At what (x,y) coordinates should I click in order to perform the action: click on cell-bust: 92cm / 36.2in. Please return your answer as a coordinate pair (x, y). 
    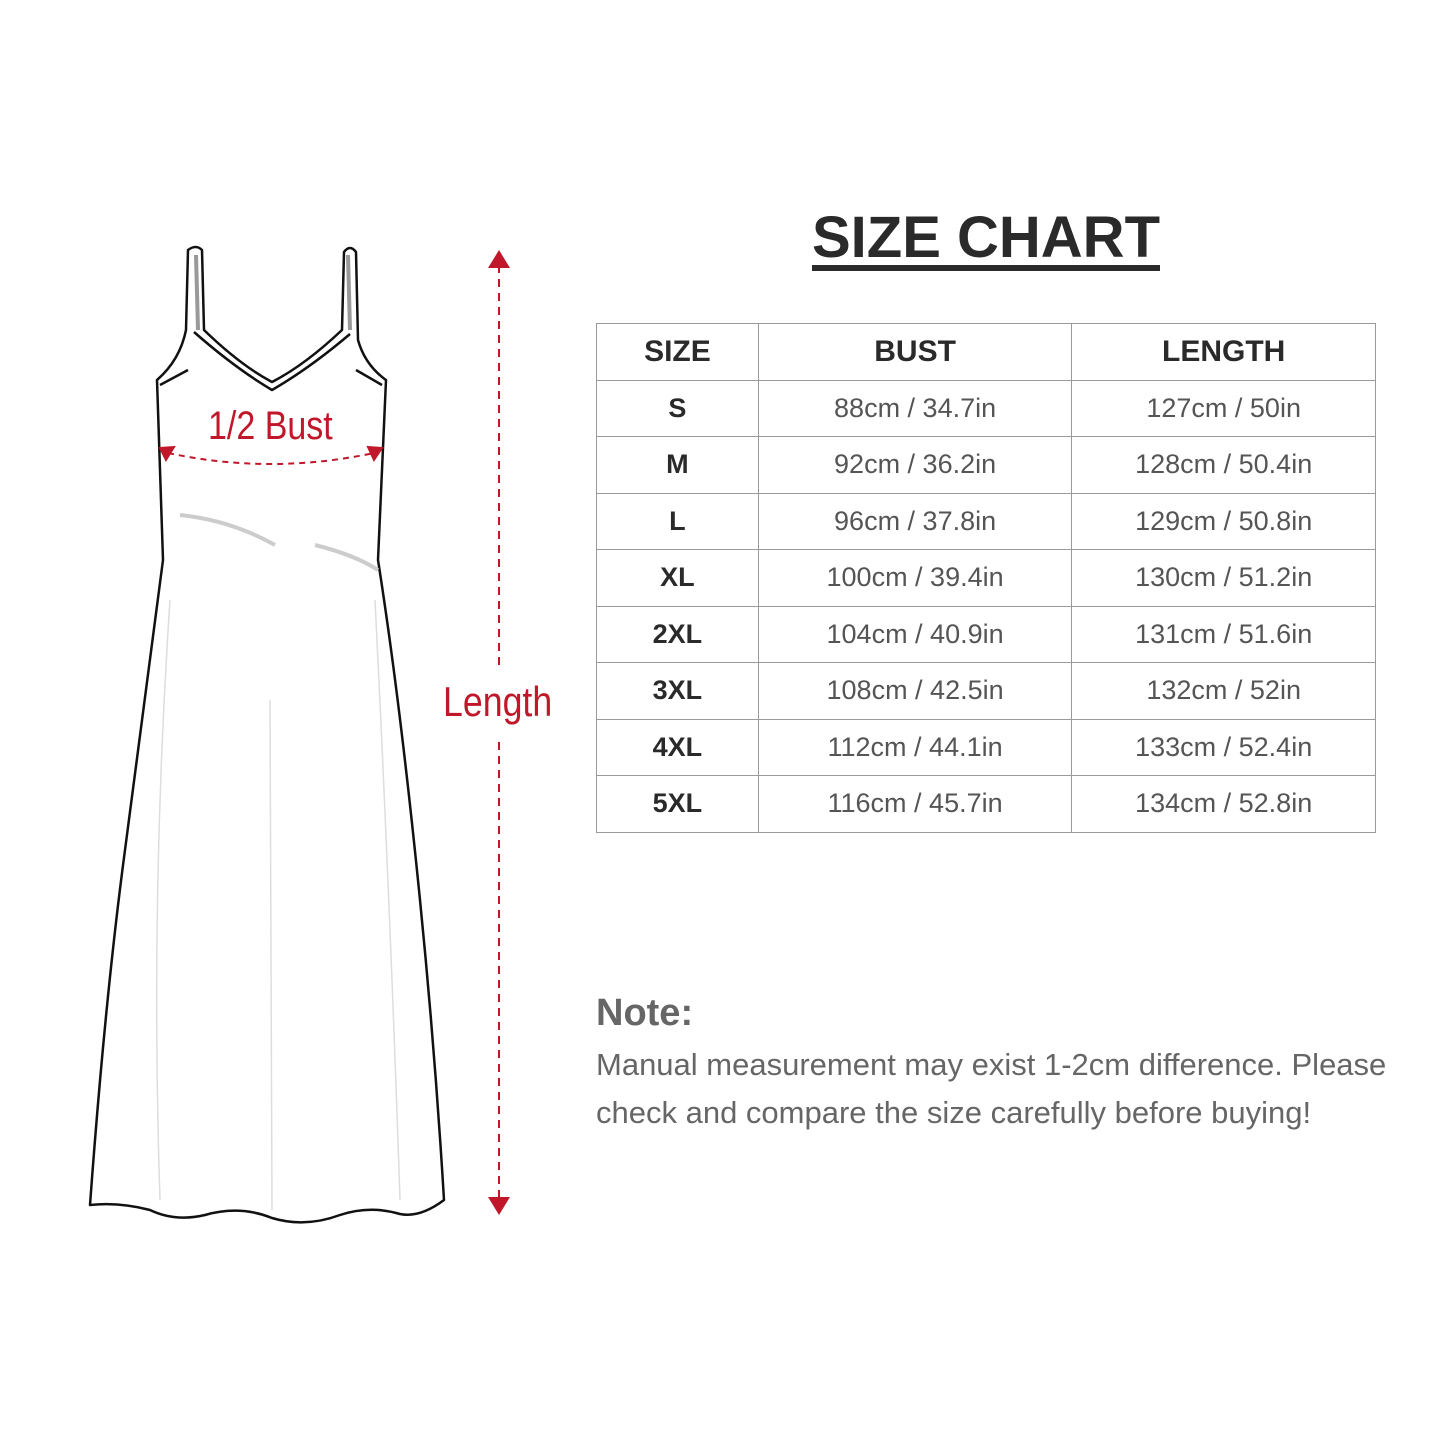
    Looking at the image, I should click on (915, 465).